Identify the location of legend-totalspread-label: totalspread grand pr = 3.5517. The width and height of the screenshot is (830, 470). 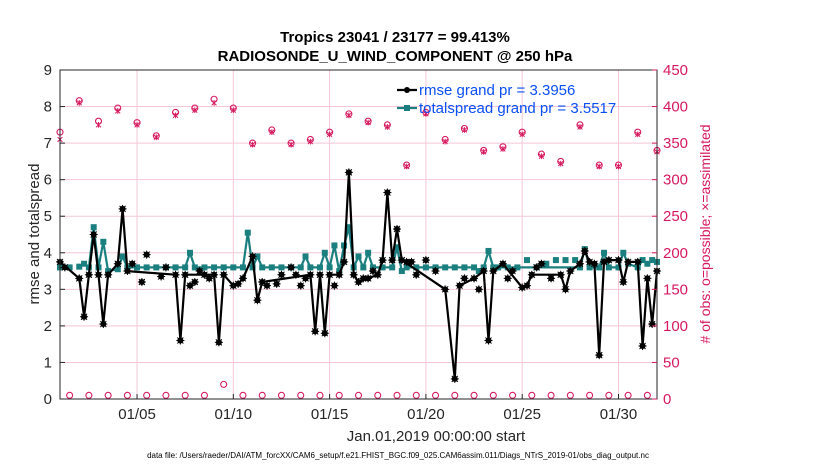
(517, 108).